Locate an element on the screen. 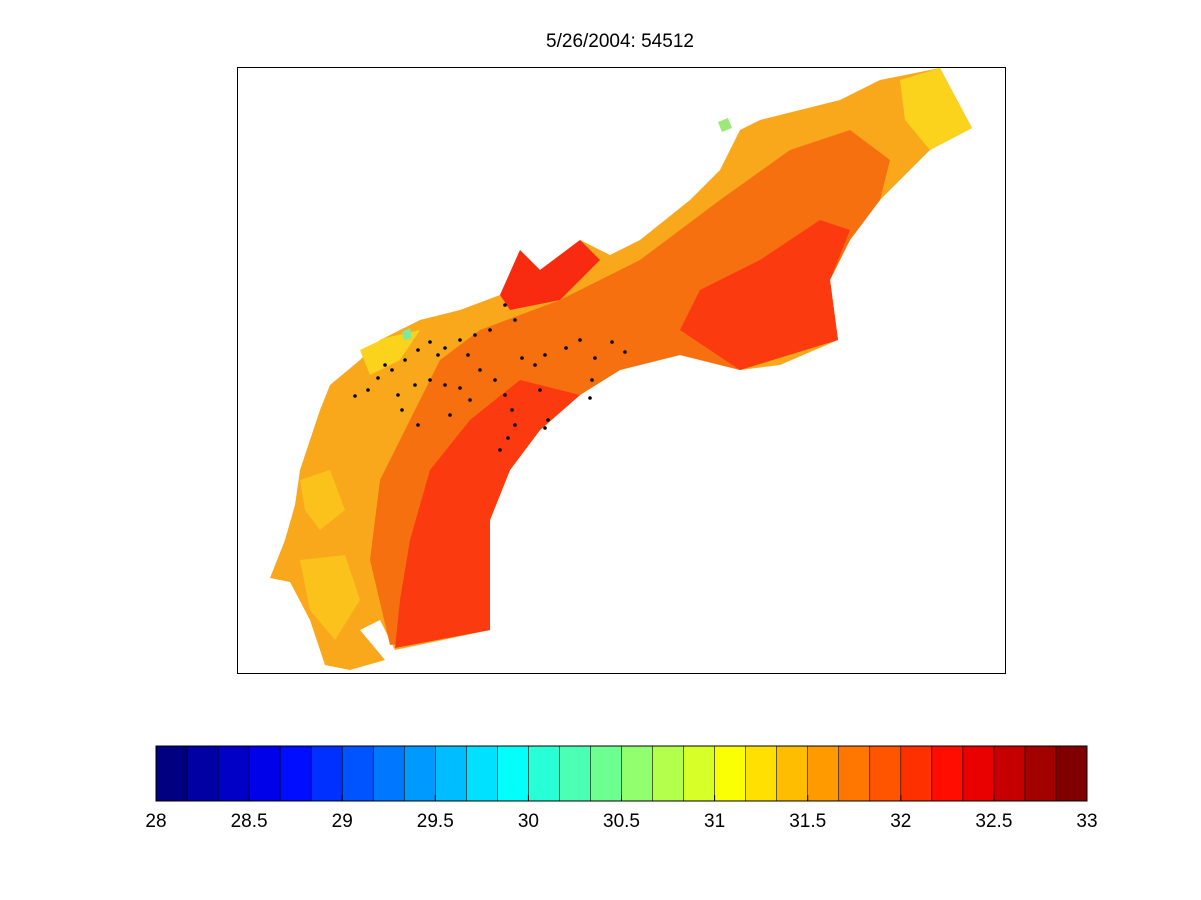 Image resolution: width=1201 pixels, height=900 pixels. colorbar-tick-label: 28.5 is located at coordinates (249, 821).